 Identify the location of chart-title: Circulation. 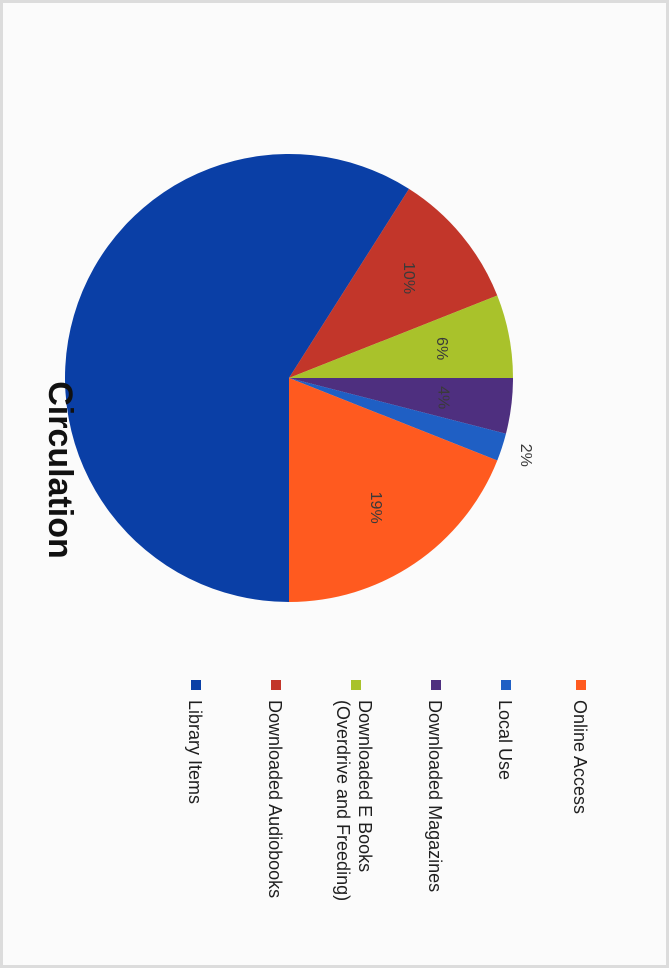
(60, 470).